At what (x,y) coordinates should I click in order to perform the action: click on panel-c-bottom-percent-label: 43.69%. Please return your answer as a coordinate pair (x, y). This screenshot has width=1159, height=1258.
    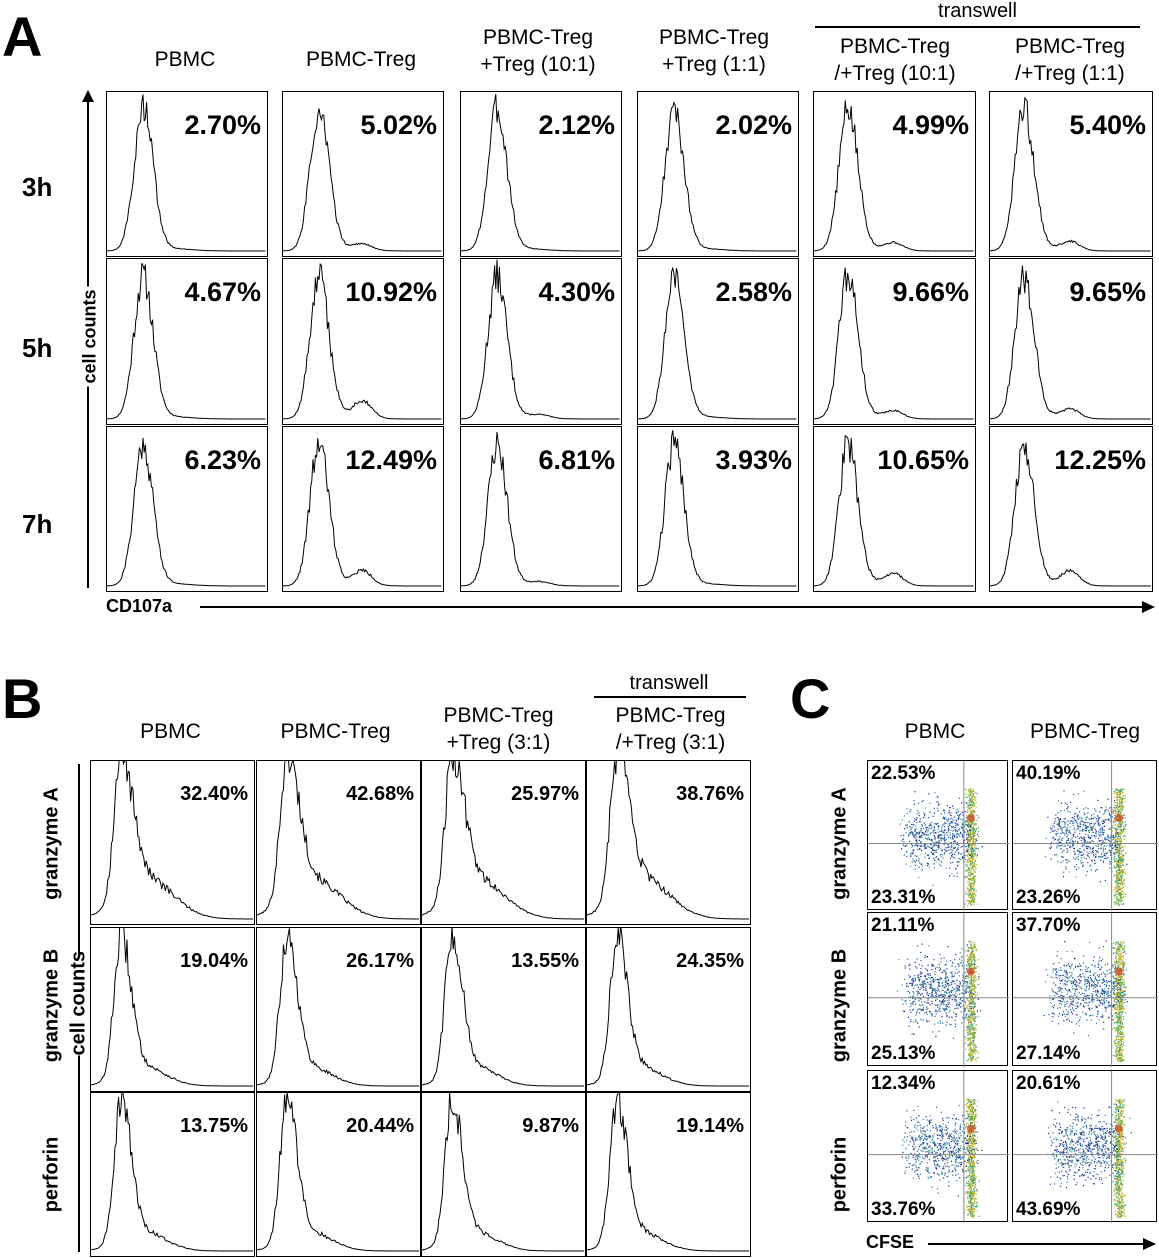
    Looking at the image, I should click on (1048, 1210).